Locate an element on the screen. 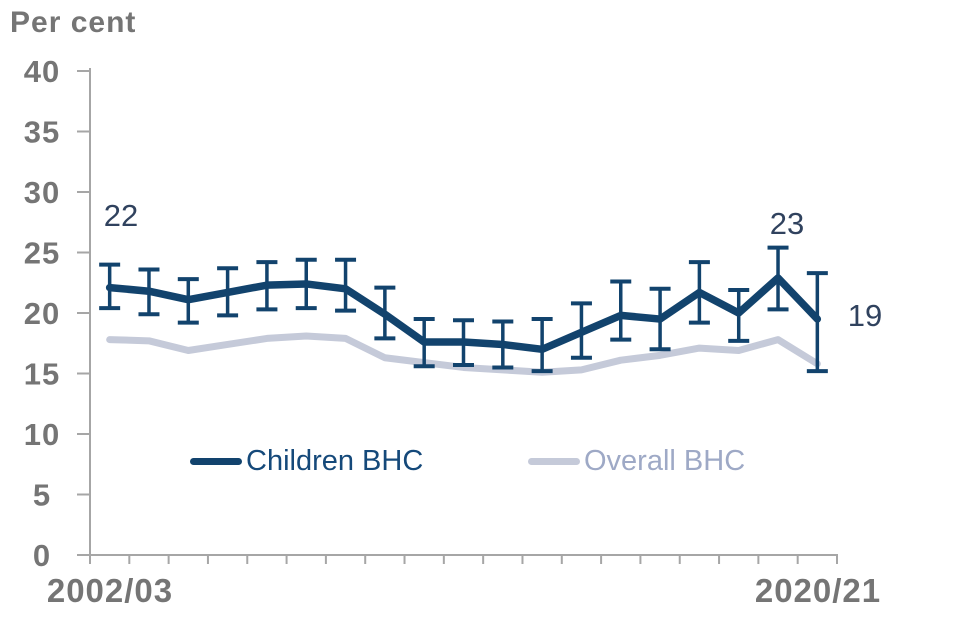  y-axis-tick-label: 35 is located at coordinates (42, 132).